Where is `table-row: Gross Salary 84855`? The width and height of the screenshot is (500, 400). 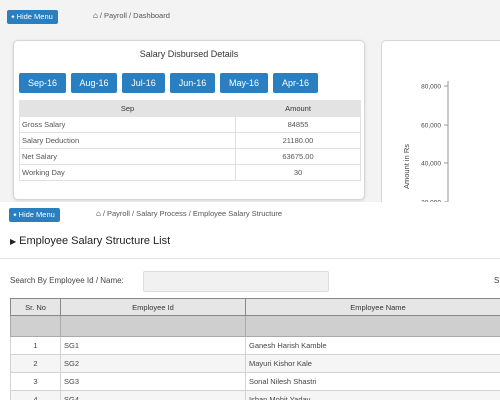
table-row: Gross Salary 84855 is located at coordinates (190, 124).